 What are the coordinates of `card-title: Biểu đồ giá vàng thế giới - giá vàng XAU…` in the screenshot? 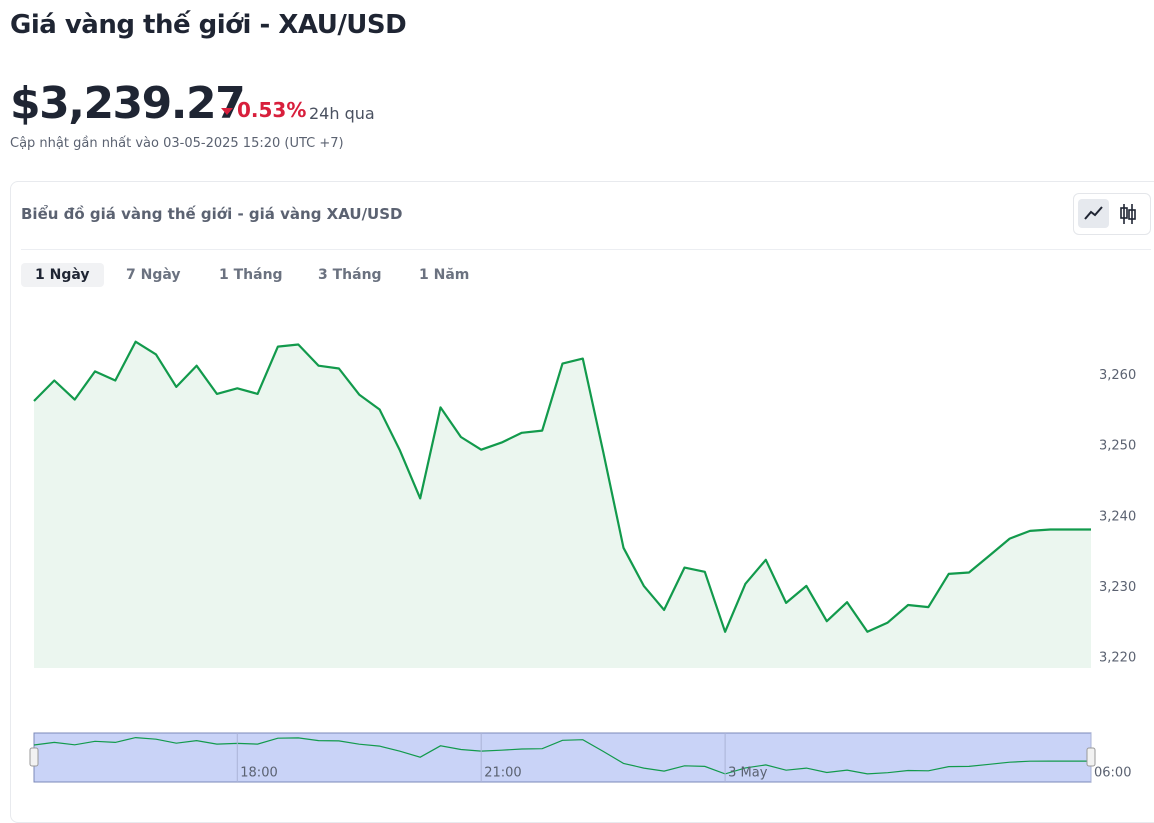 It's located at (212, 214).